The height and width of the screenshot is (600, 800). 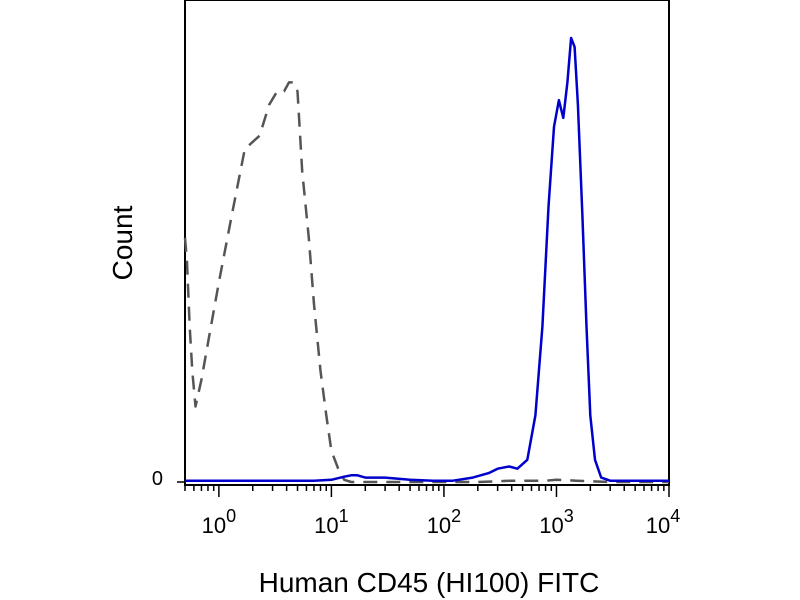 What do you see at coordinates (429, 582) in the screenshot?
I see `x-axis-label: Human CD45 (HI100) FITC` at bounding box center [429, 582].